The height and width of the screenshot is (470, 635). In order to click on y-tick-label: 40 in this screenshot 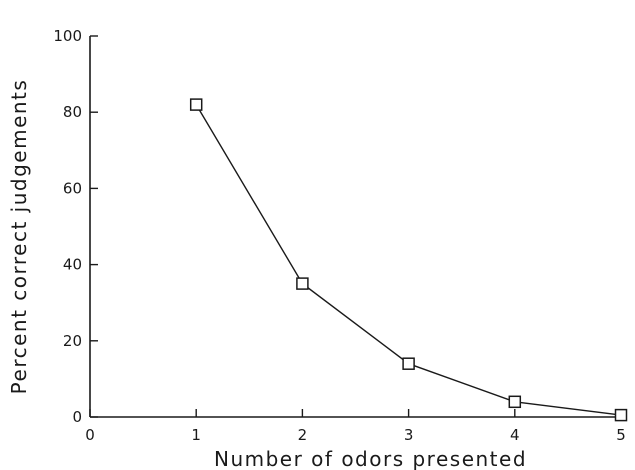, I will do `click(72, 265)`.